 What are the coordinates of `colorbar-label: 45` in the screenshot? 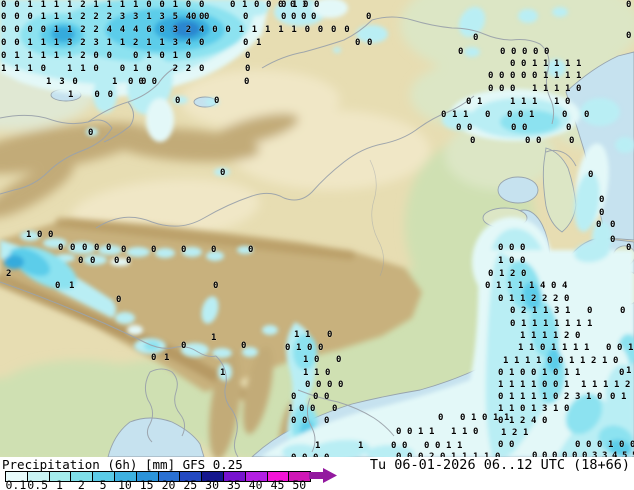 It's located at (277, 484).